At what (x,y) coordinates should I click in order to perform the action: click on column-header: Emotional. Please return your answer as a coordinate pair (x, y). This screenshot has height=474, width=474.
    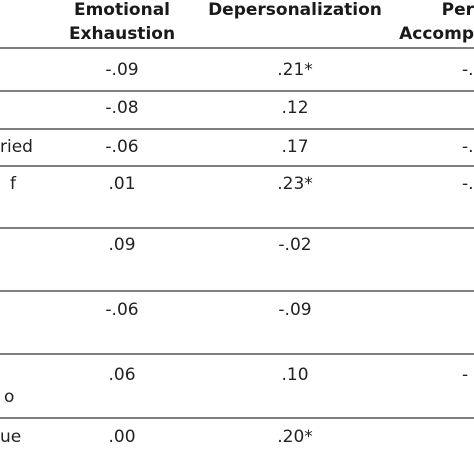
    Looking at the image, I should click on (122, 10).